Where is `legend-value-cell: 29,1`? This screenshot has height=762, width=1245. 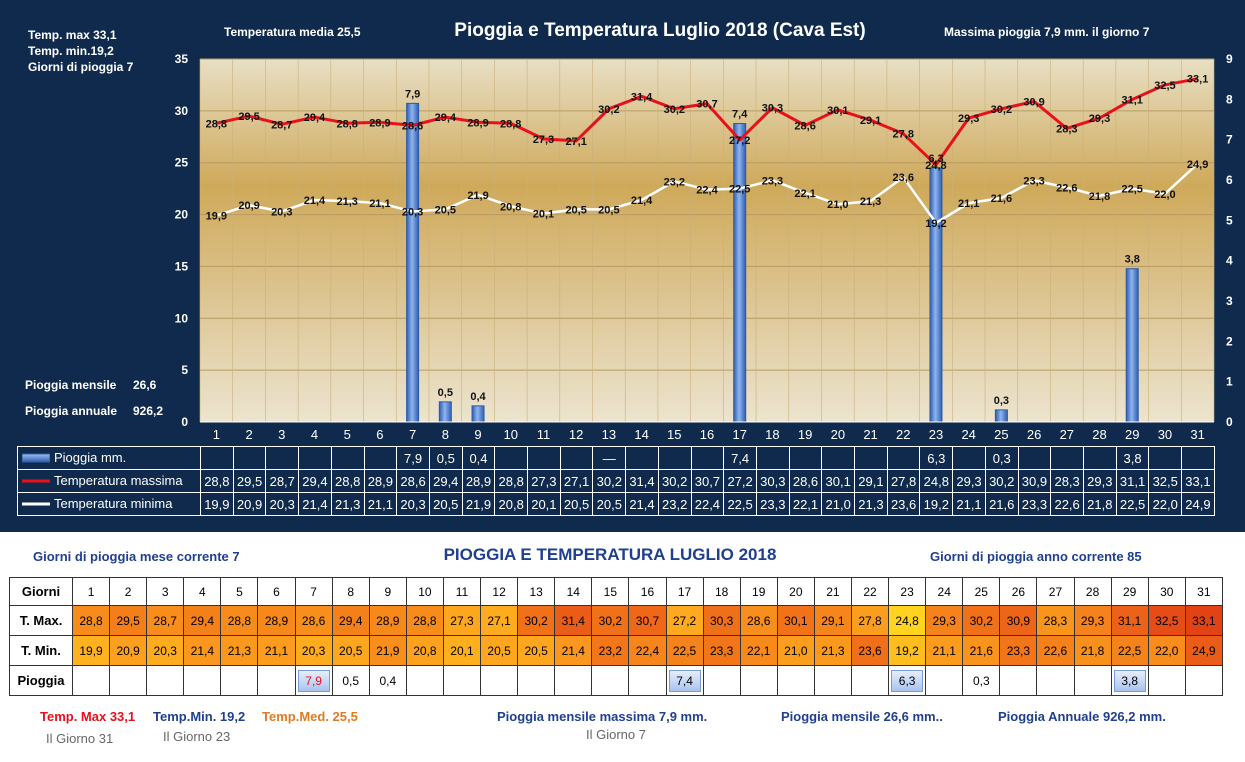 legend-value-cell: 29,1 is located at coordinates (871, 481).